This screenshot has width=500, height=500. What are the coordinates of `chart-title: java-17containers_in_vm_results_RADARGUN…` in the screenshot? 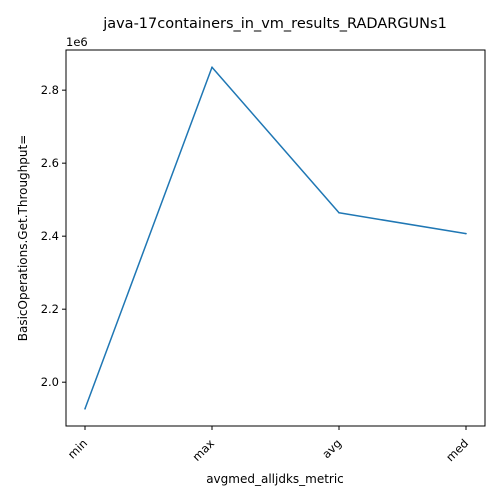 It's located at (274, 24).